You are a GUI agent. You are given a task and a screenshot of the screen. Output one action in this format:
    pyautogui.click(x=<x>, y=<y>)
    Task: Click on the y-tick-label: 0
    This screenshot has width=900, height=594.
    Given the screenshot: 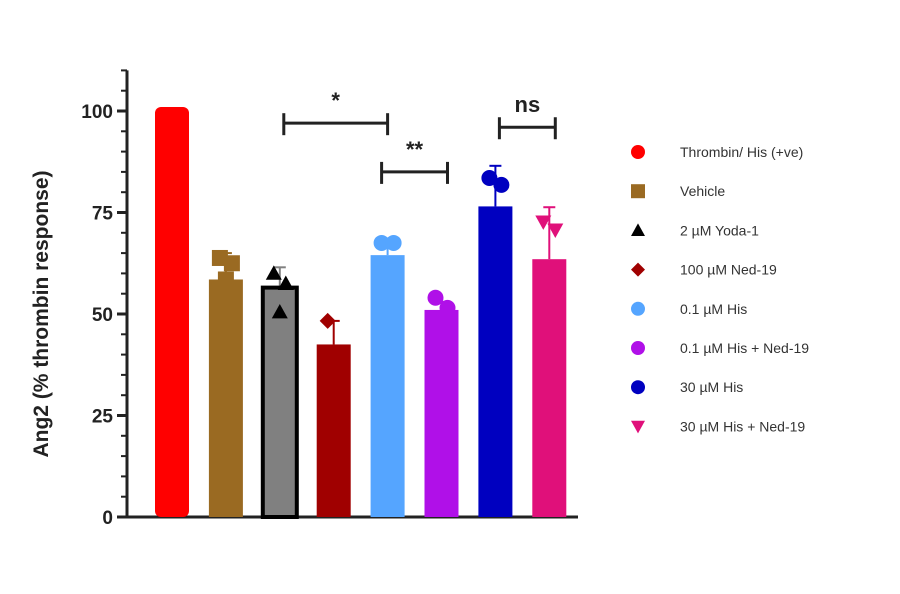 What is the action you would take?
    pyautogui.click(x=107, y=518)
    